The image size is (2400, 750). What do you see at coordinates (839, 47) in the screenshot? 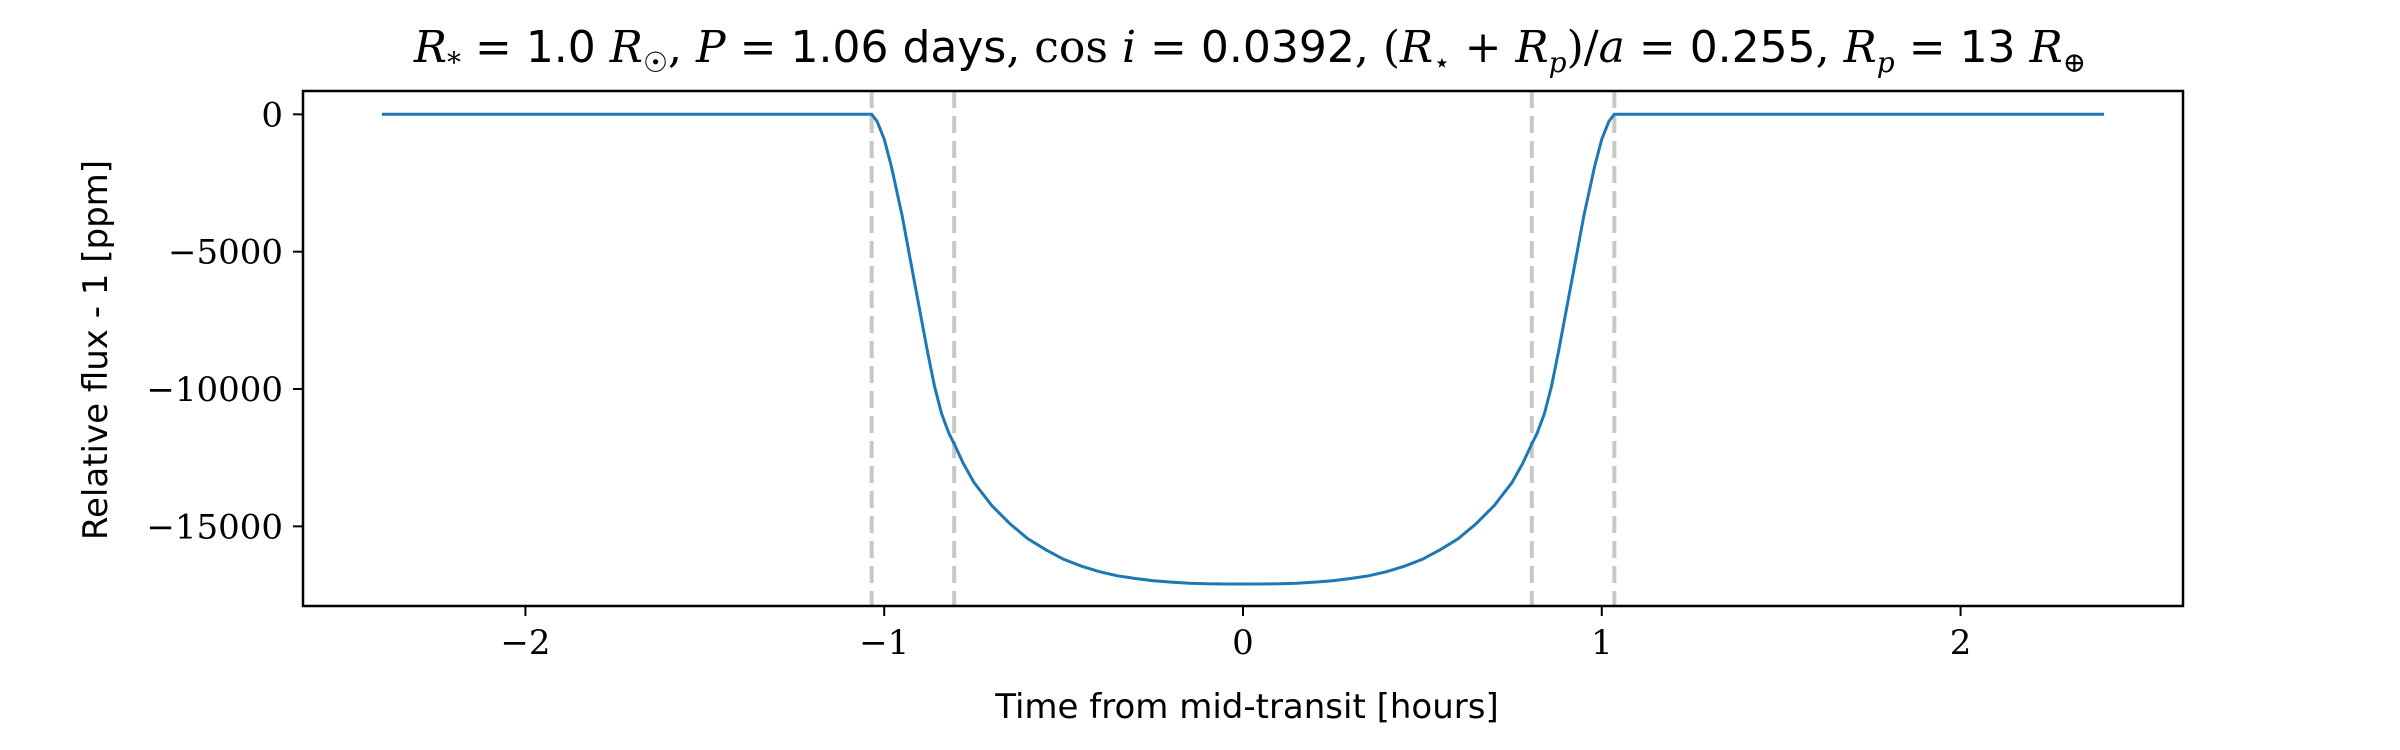
I see `title-period: 1.06` at bounding box center [839, 47].